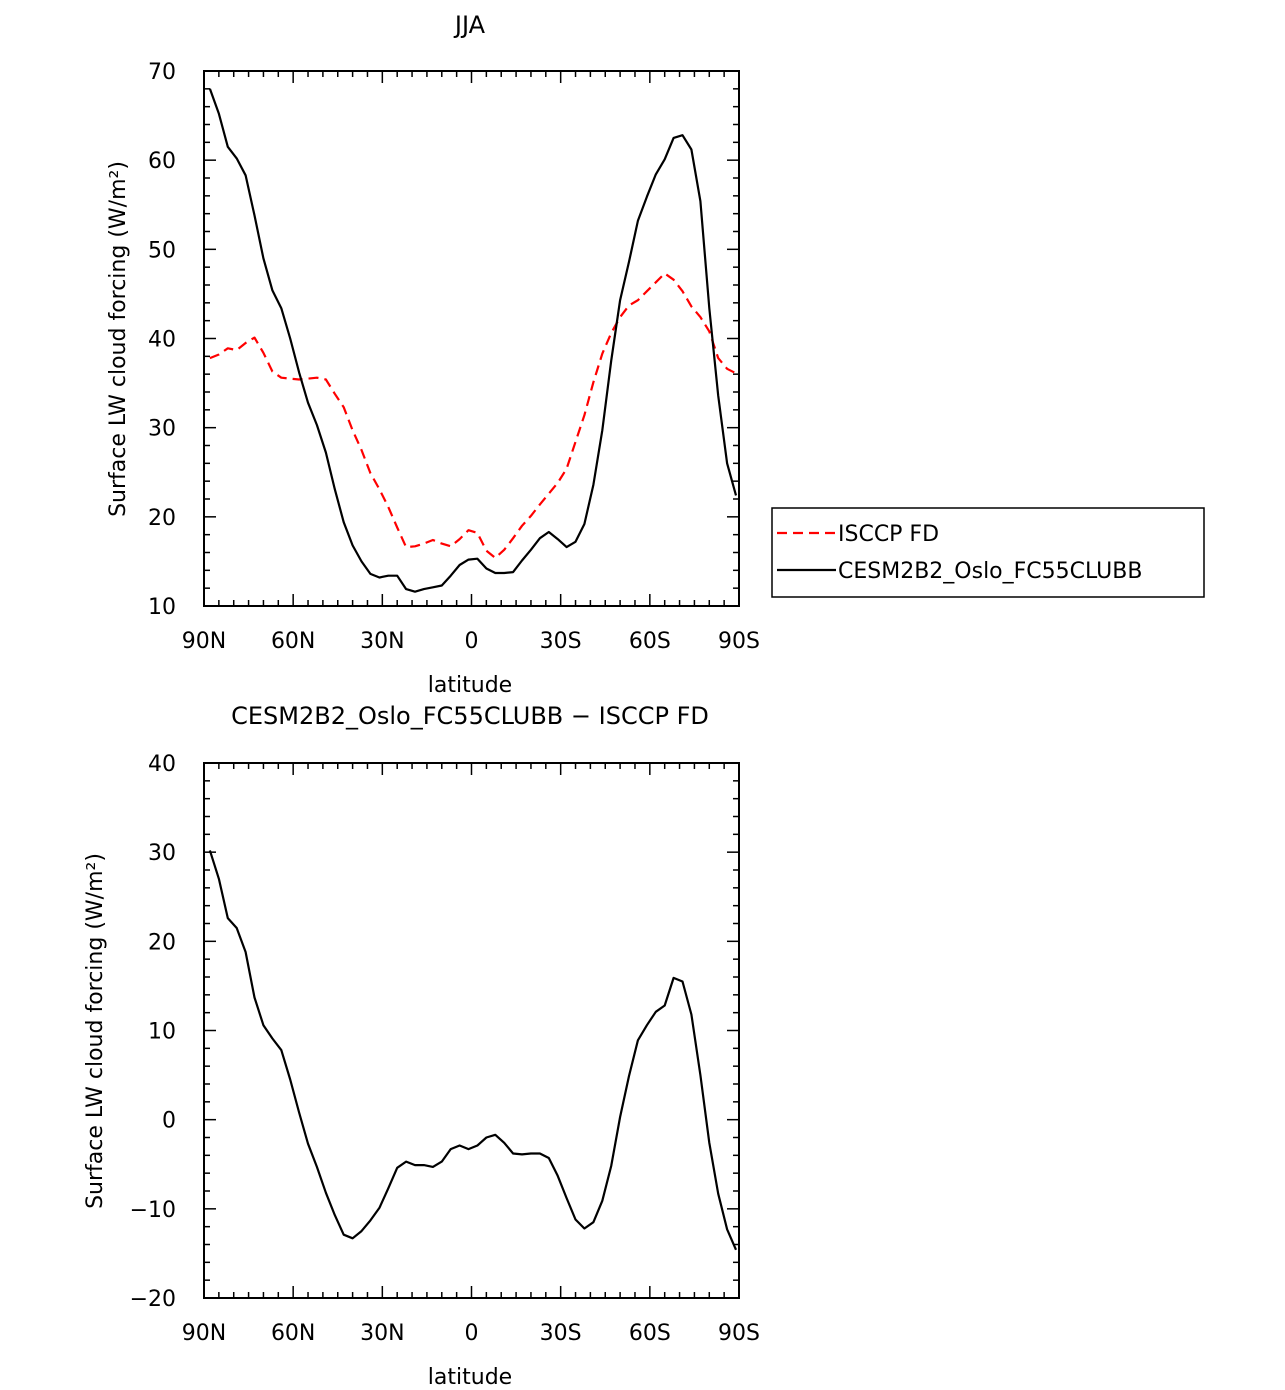 The width and height of the screenshot is (1285, 1390). Describe the element at coordinates (153, 1210) in the screenshot. I see `y-tick-label: −10` at that location.